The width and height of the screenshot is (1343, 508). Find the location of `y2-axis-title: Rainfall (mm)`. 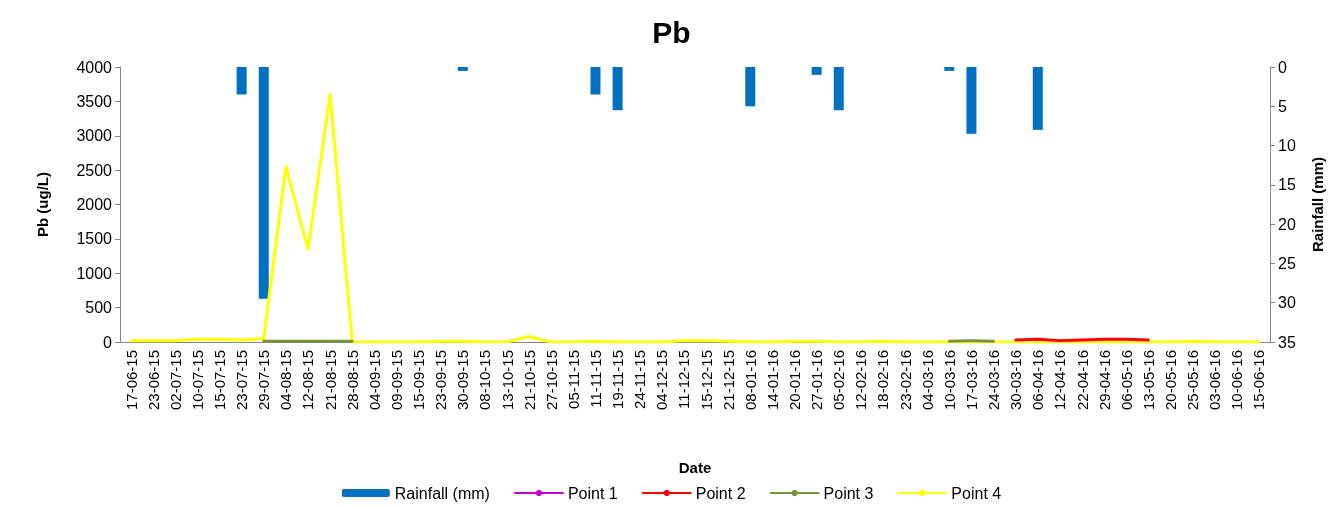

y2-axis-title: Rainfall (mm) is located at coordinates (1317, 204).